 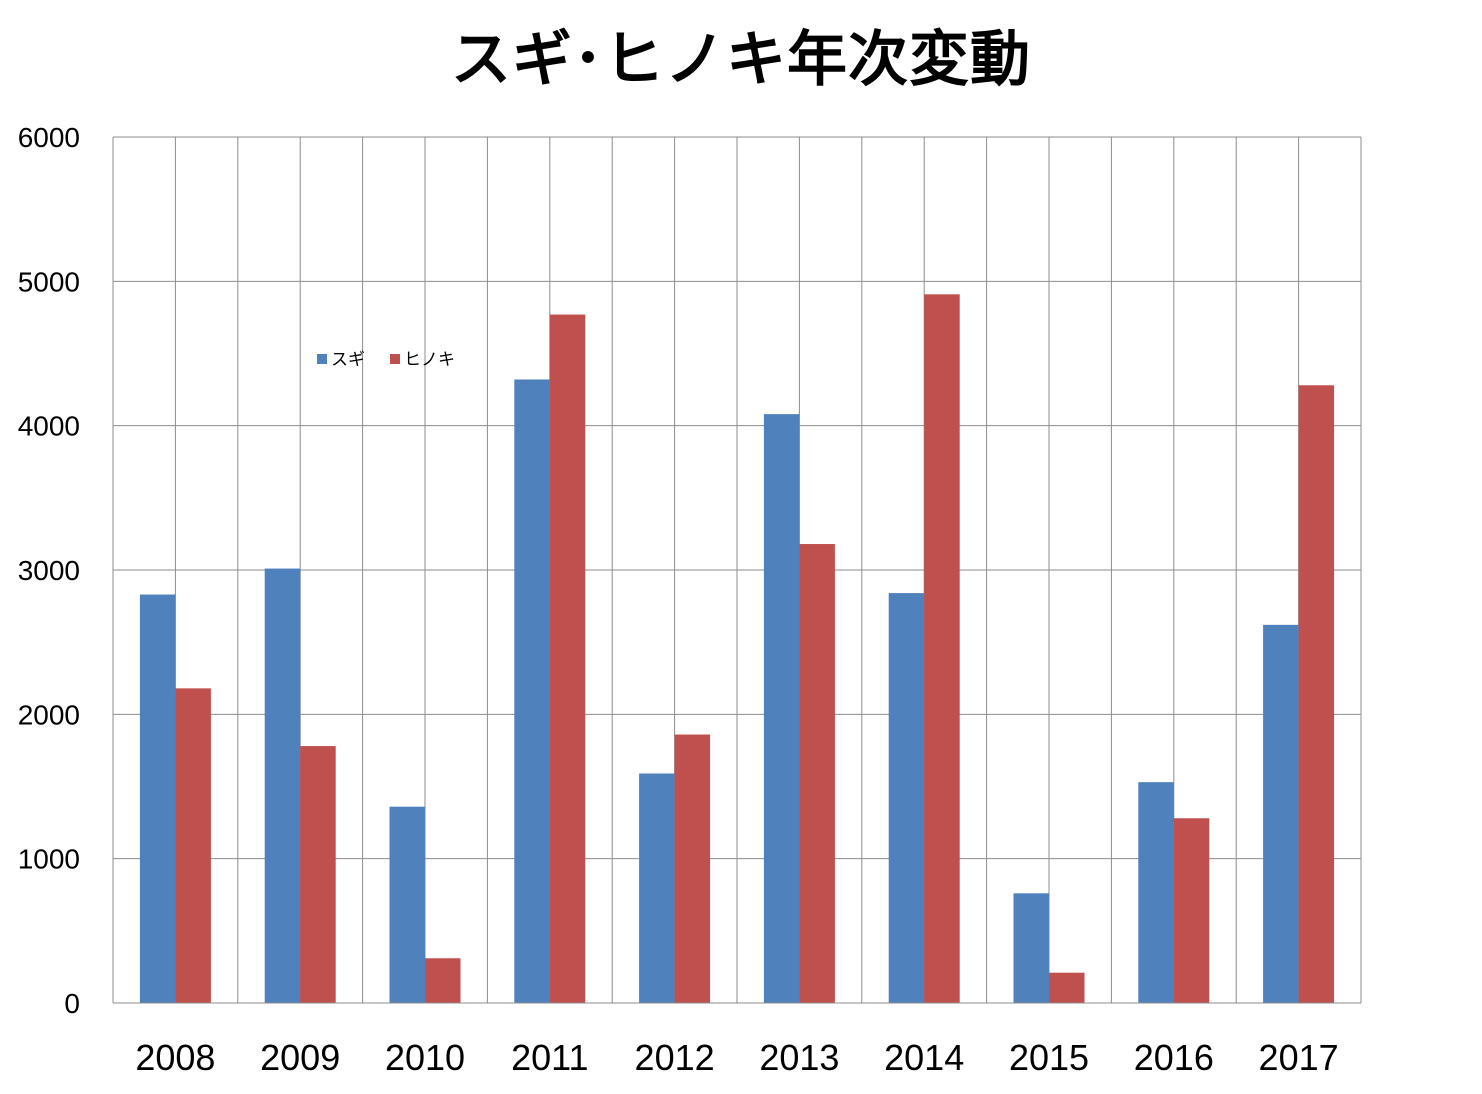 I want to click on bar-hinoki-2015, so click(x=1067, y=987).